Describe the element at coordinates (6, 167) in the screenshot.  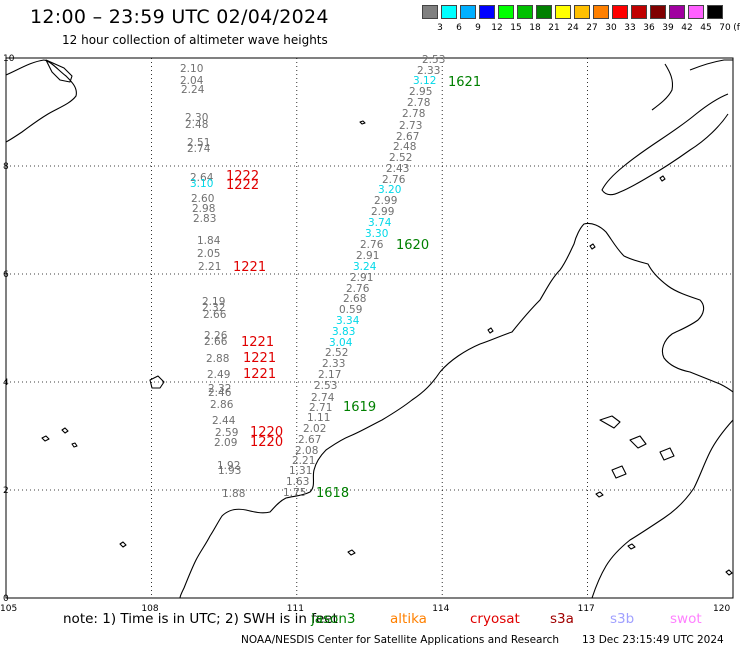
I see `latitude-label: 8` at that location.